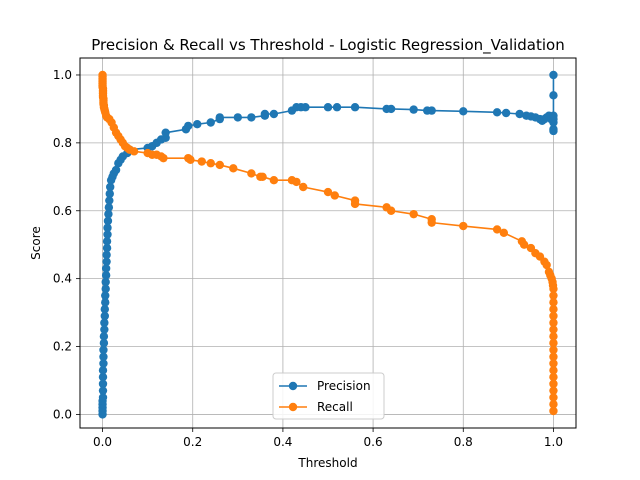  I want to click on x-tick-label: 0.2, so click(192, 442).